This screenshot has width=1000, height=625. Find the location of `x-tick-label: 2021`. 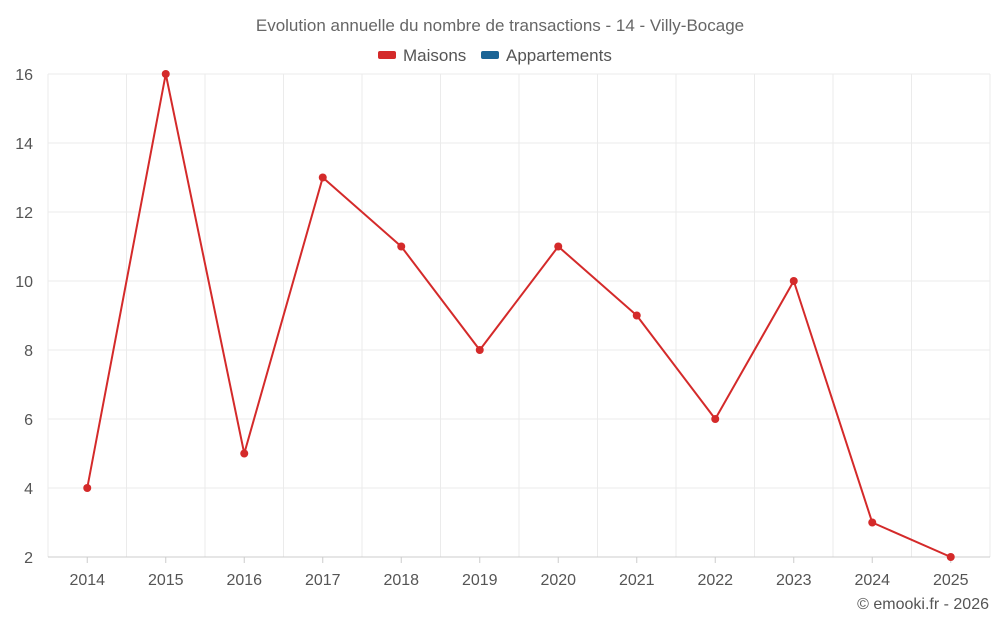

x-tick-label: 2021 is located at coordinates (637, 580).